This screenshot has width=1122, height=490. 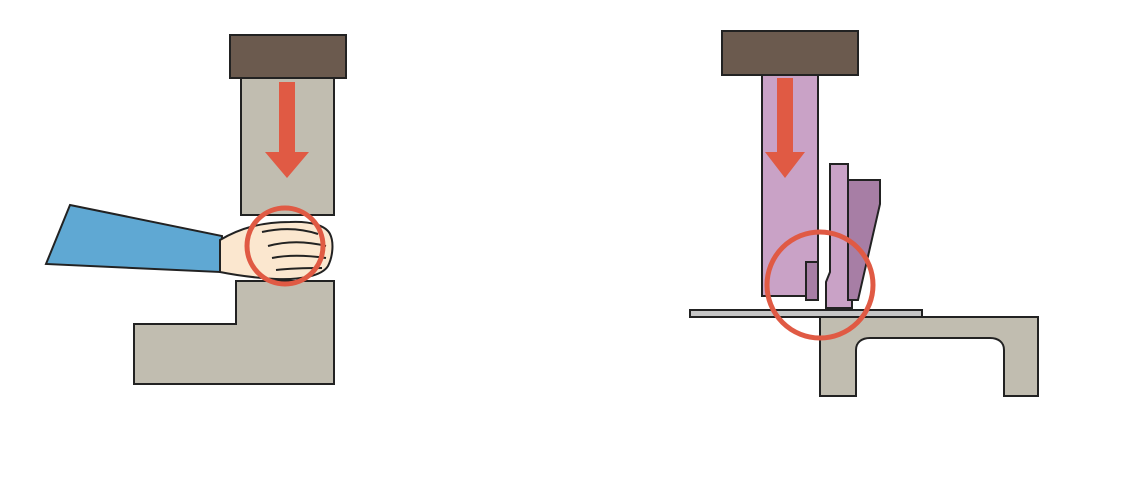 I want to click on side-clamp, so click(x=812, y=281).